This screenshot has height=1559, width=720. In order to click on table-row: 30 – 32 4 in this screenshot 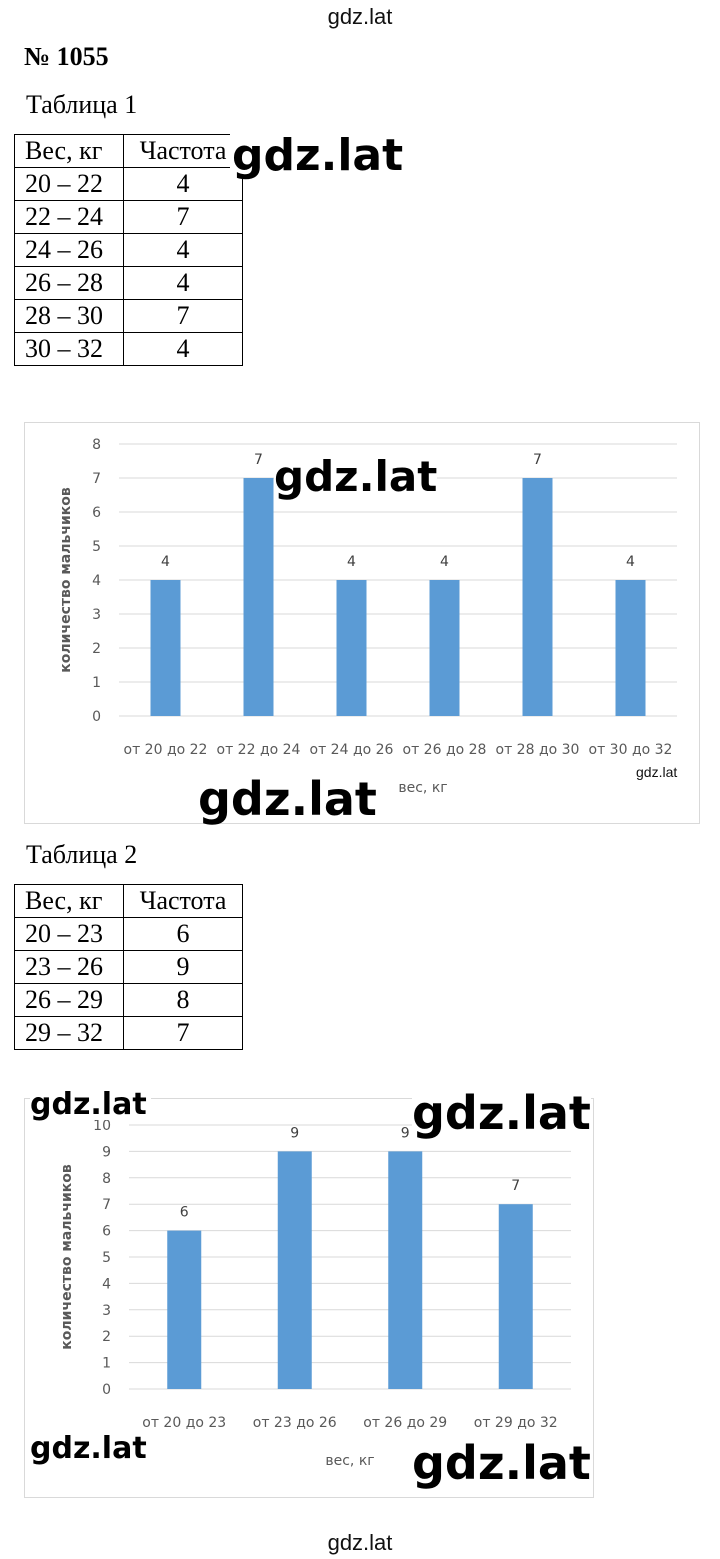, I will do `click(128, 349)`.